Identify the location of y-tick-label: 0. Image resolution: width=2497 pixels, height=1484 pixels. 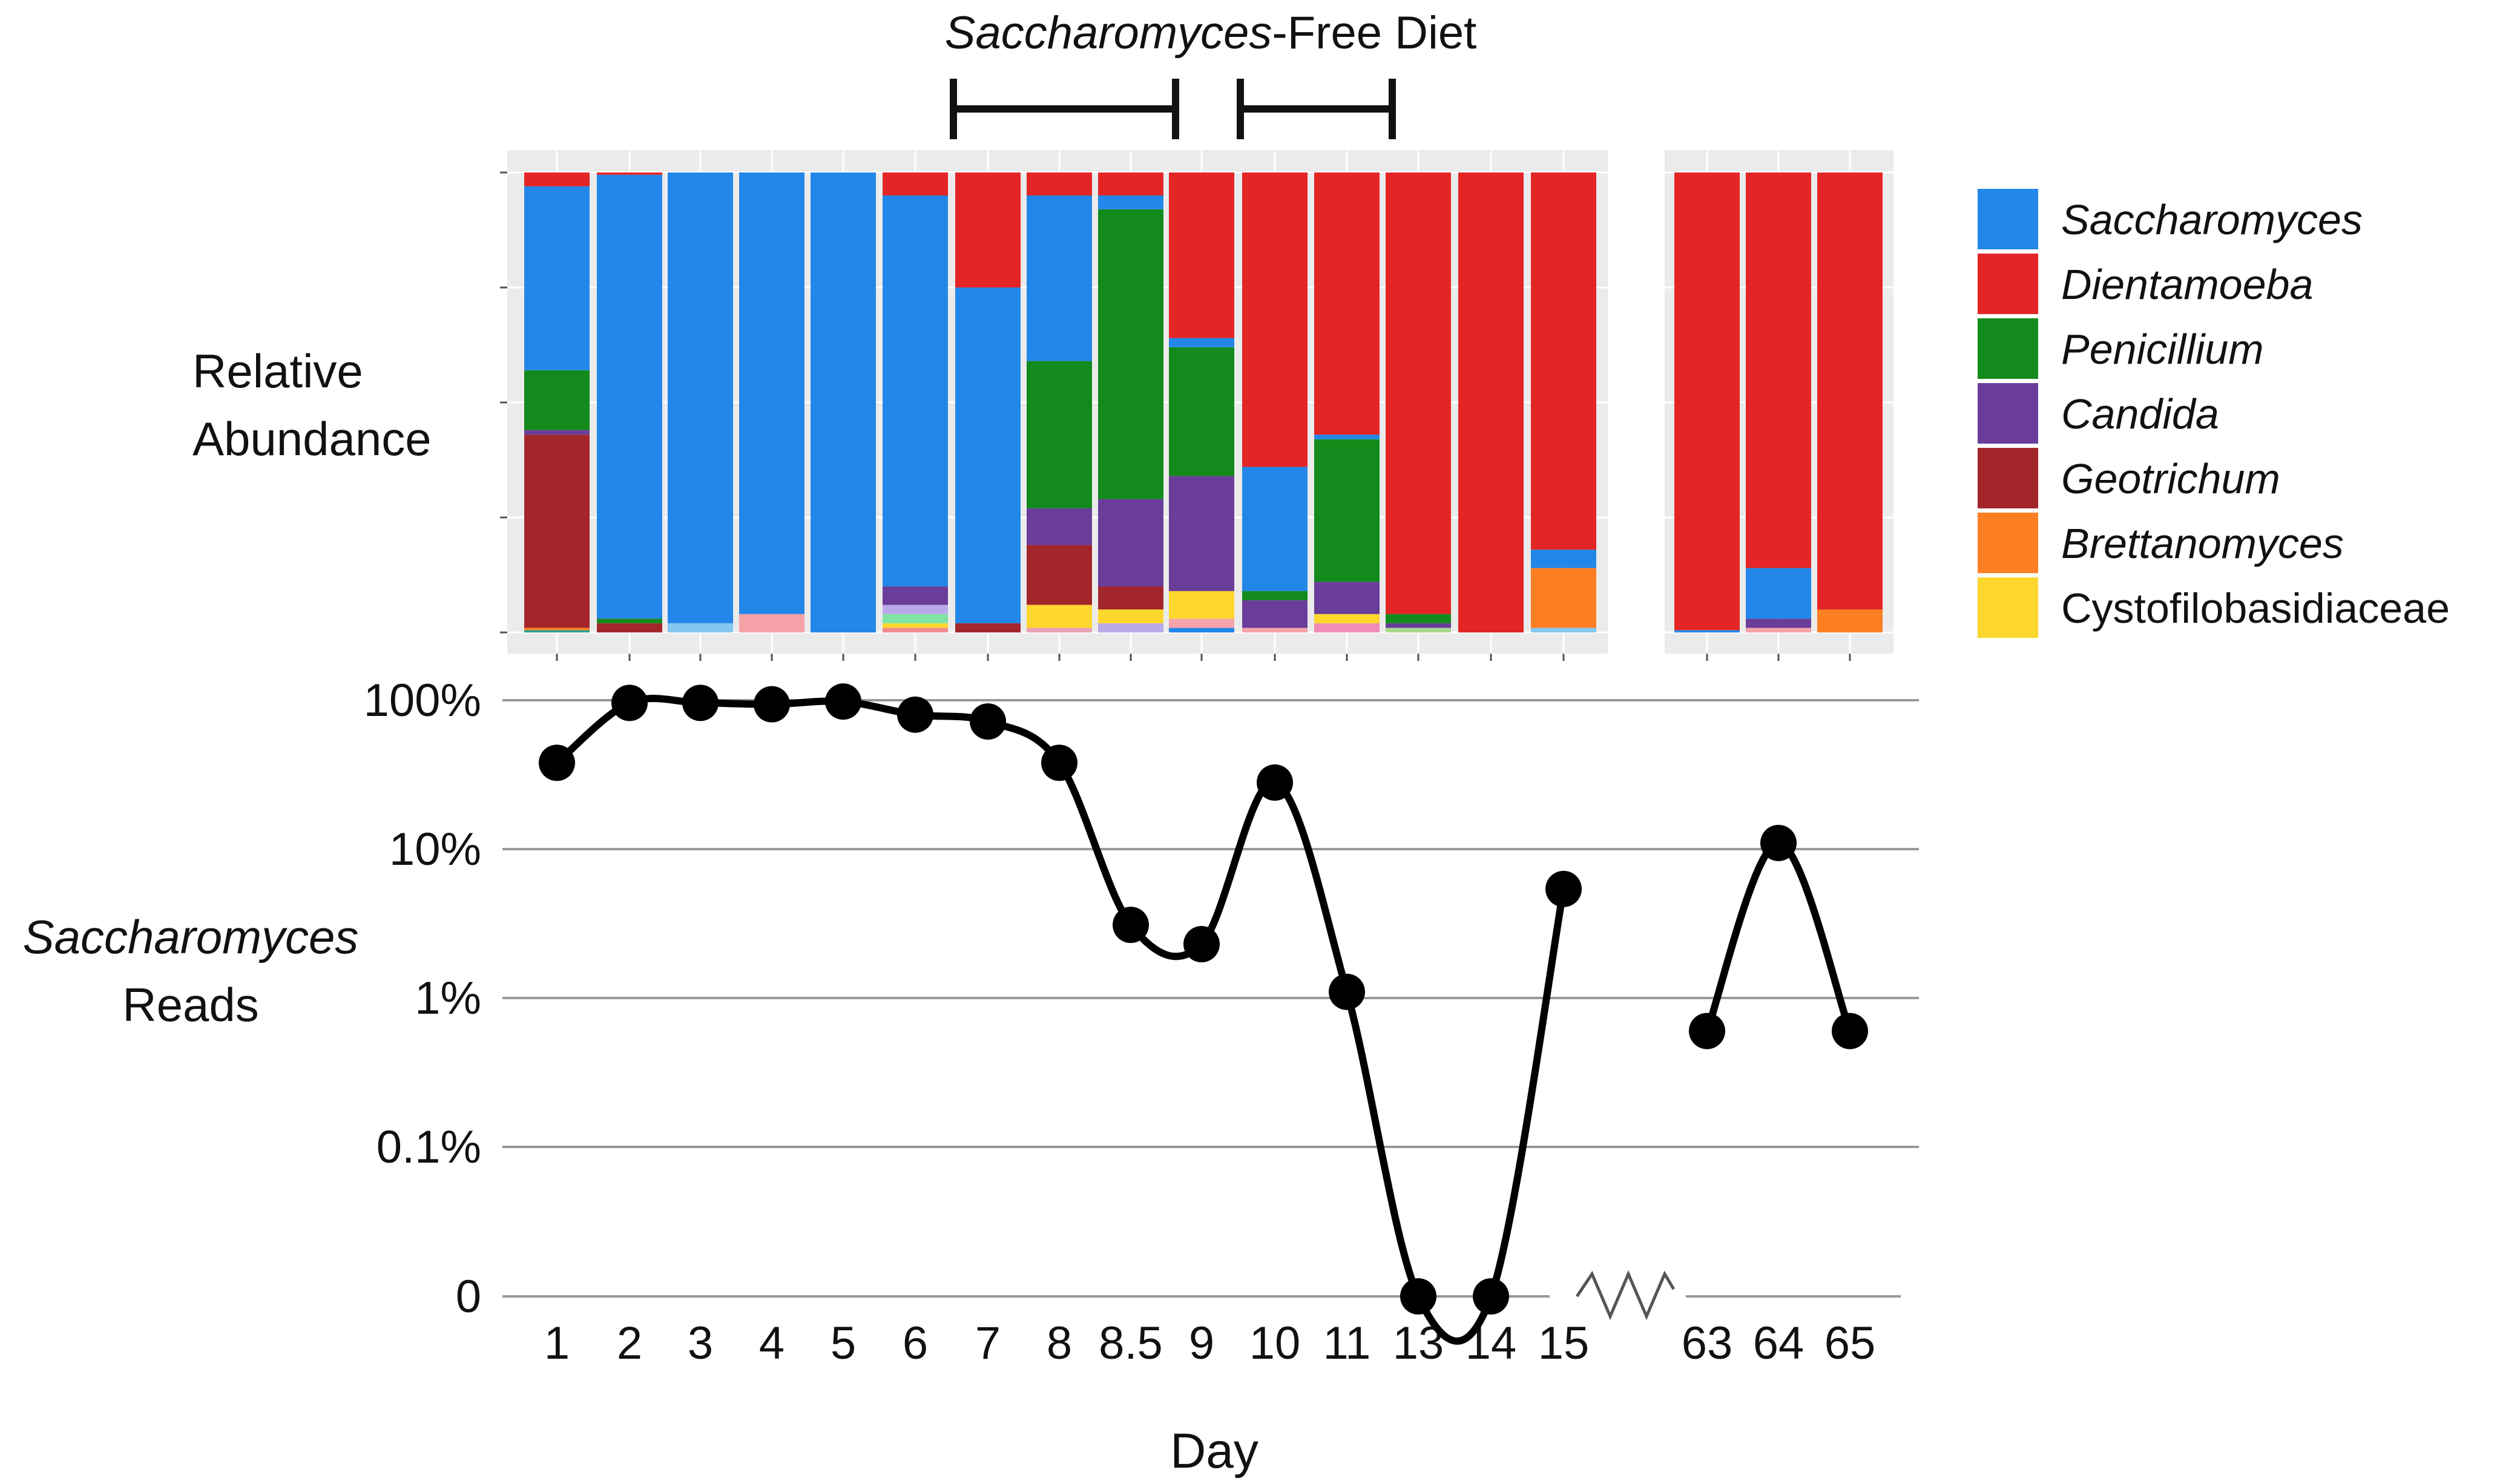
(468, 1296).